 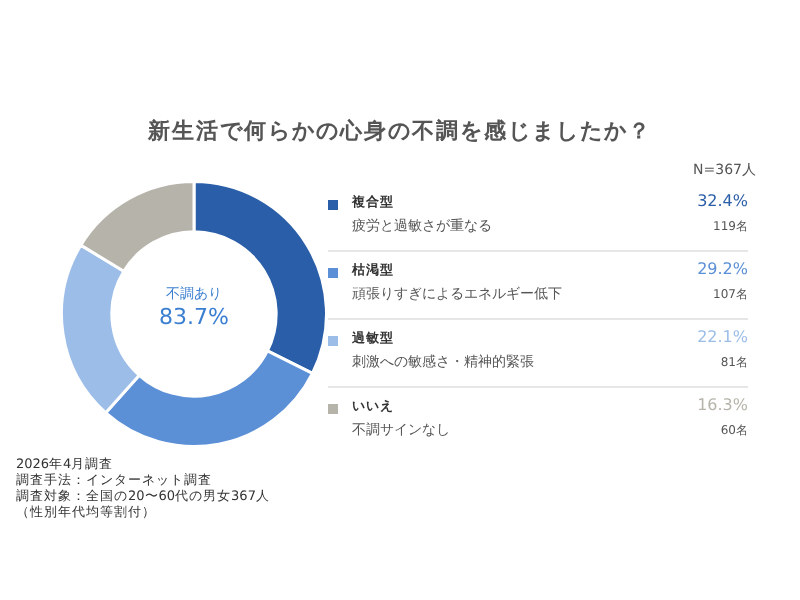 What do you see at coordinates (722, 405) in the screenshot?
I see `data-label: 16.3%` at bounding box center [722, 405].